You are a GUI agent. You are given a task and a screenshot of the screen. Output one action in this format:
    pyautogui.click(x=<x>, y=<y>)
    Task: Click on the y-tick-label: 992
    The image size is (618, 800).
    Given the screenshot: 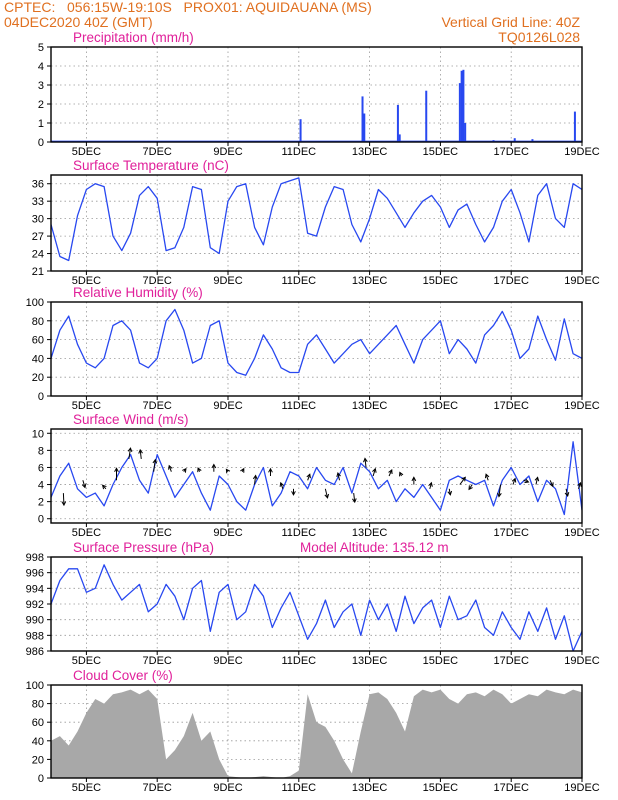 What is the action you would take?
    pyautogui.click(x=35, y=605)
    